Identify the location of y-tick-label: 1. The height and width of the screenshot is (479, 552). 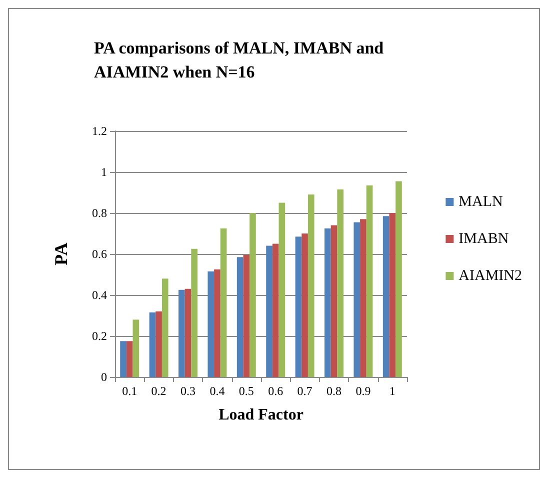
(104, 172).